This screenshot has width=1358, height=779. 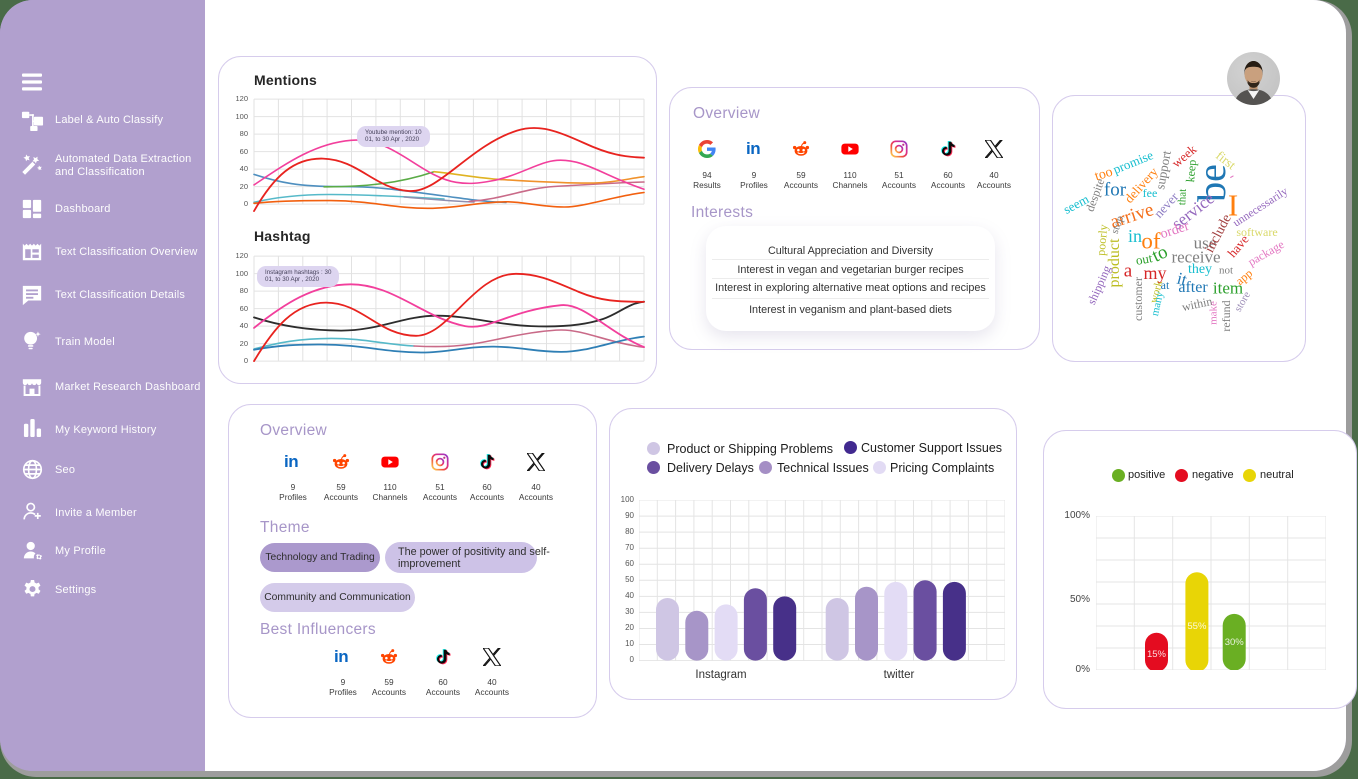 What do you see at coordinates (1157, 654) in the screenshot?
I see `svg-text: 15%` at bounding box center [1157, 654].